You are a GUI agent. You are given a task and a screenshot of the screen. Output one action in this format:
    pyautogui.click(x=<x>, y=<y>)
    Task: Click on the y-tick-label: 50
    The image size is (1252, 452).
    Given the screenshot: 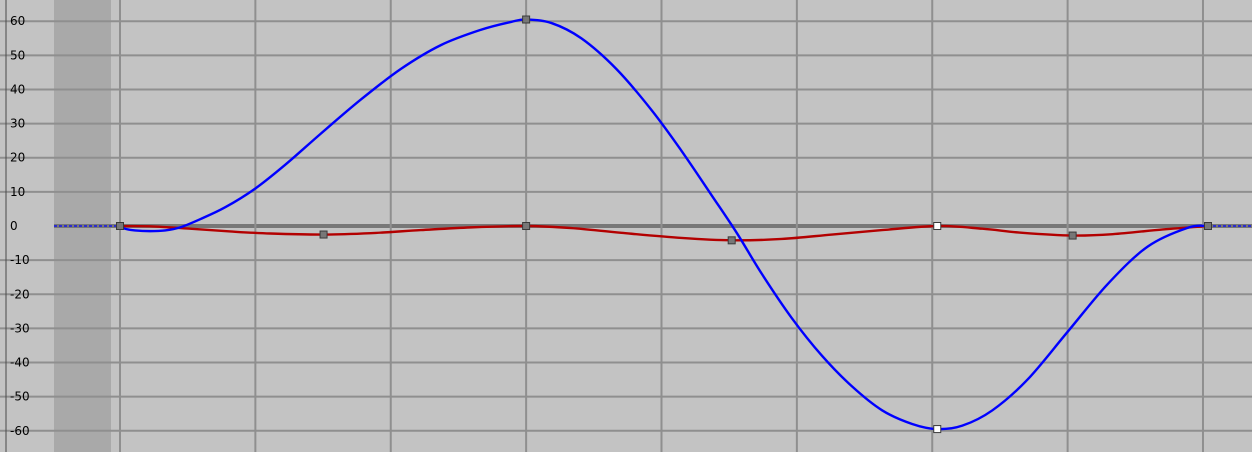 What is the action you would take?
    pyautogui.click(x=17, y=55)
    